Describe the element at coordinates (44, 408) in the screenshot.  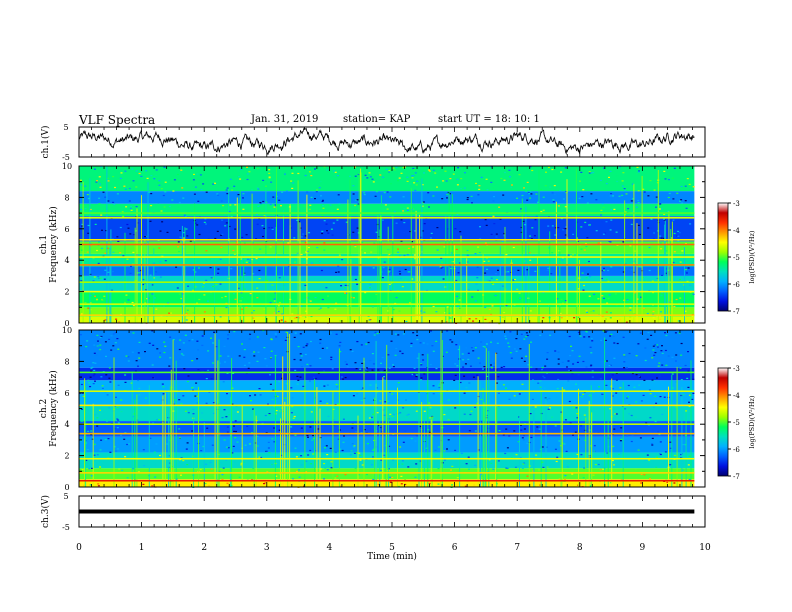
I see `ch2-spectrogram-ylabel-top: ch.2` at that location.